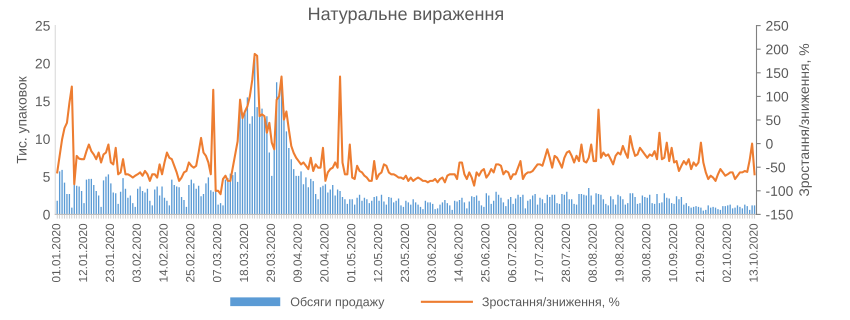 This screenshot has width=850, height=320. Describe the element at coordinates (43, 139) in the screenshot. I see `y-tick-label: 10` at that location.